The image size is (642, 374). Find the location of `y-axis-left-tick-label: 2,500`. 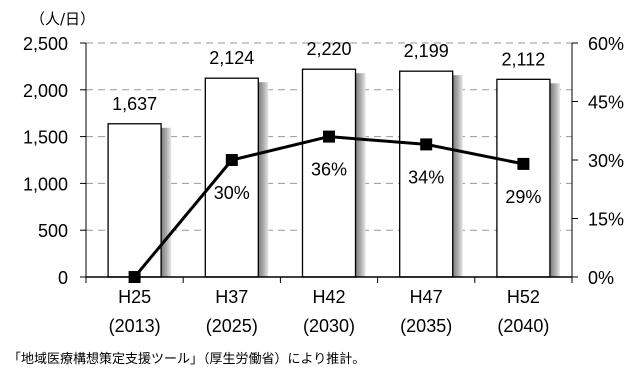

y-axis-left-tick-label: 2,500 is located at coordinates (45, 44).